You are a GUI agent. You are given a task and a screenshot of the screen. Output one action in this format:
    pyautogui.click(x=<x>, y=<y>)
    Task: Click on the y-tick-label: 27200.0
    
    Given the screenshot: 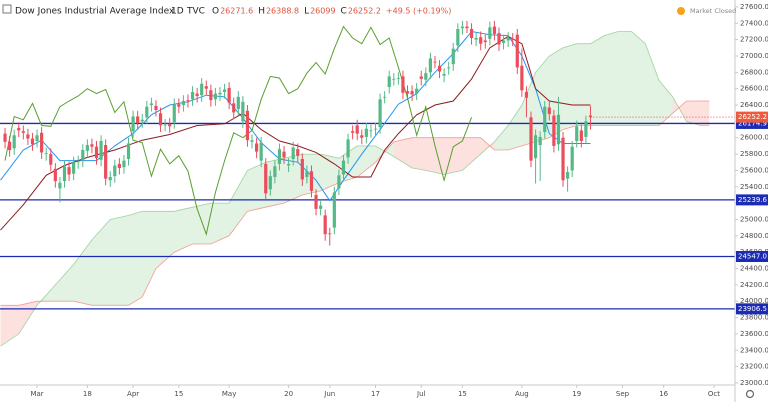 What is the action you would take?
    pyautogui.click(x=754, y=40)
    